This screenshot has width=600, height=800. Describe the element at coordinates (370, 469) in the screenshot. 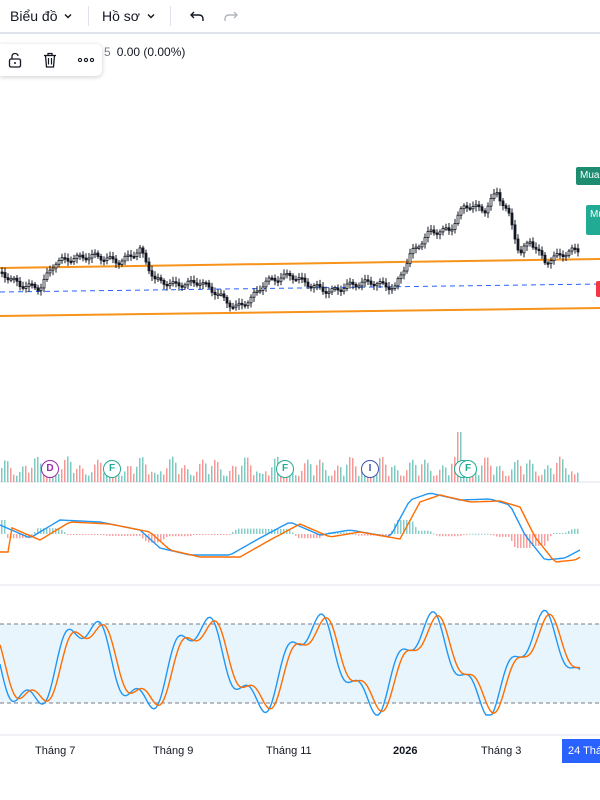

I see `event-marker-i: I` at that location.